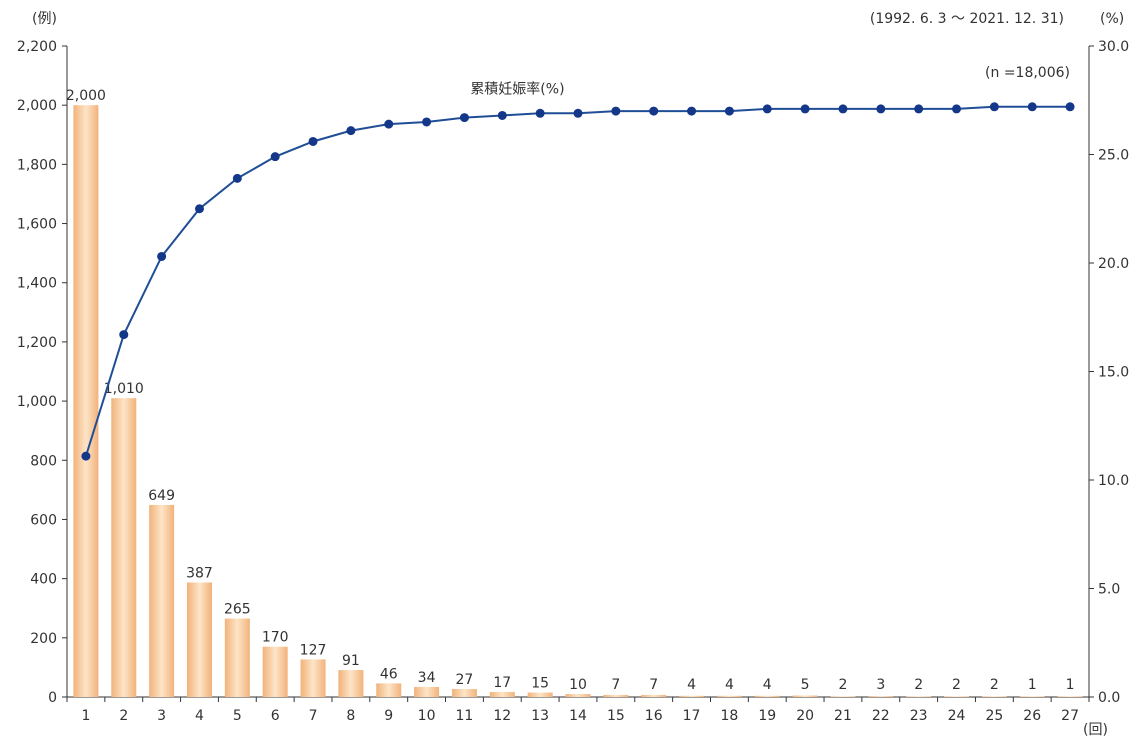 The height and width of the screenshot is (737, 1138). Describe the element at coordinates (1095, 729) in the screenshot. I see `x-axis-unit-label: (回)` at that location.